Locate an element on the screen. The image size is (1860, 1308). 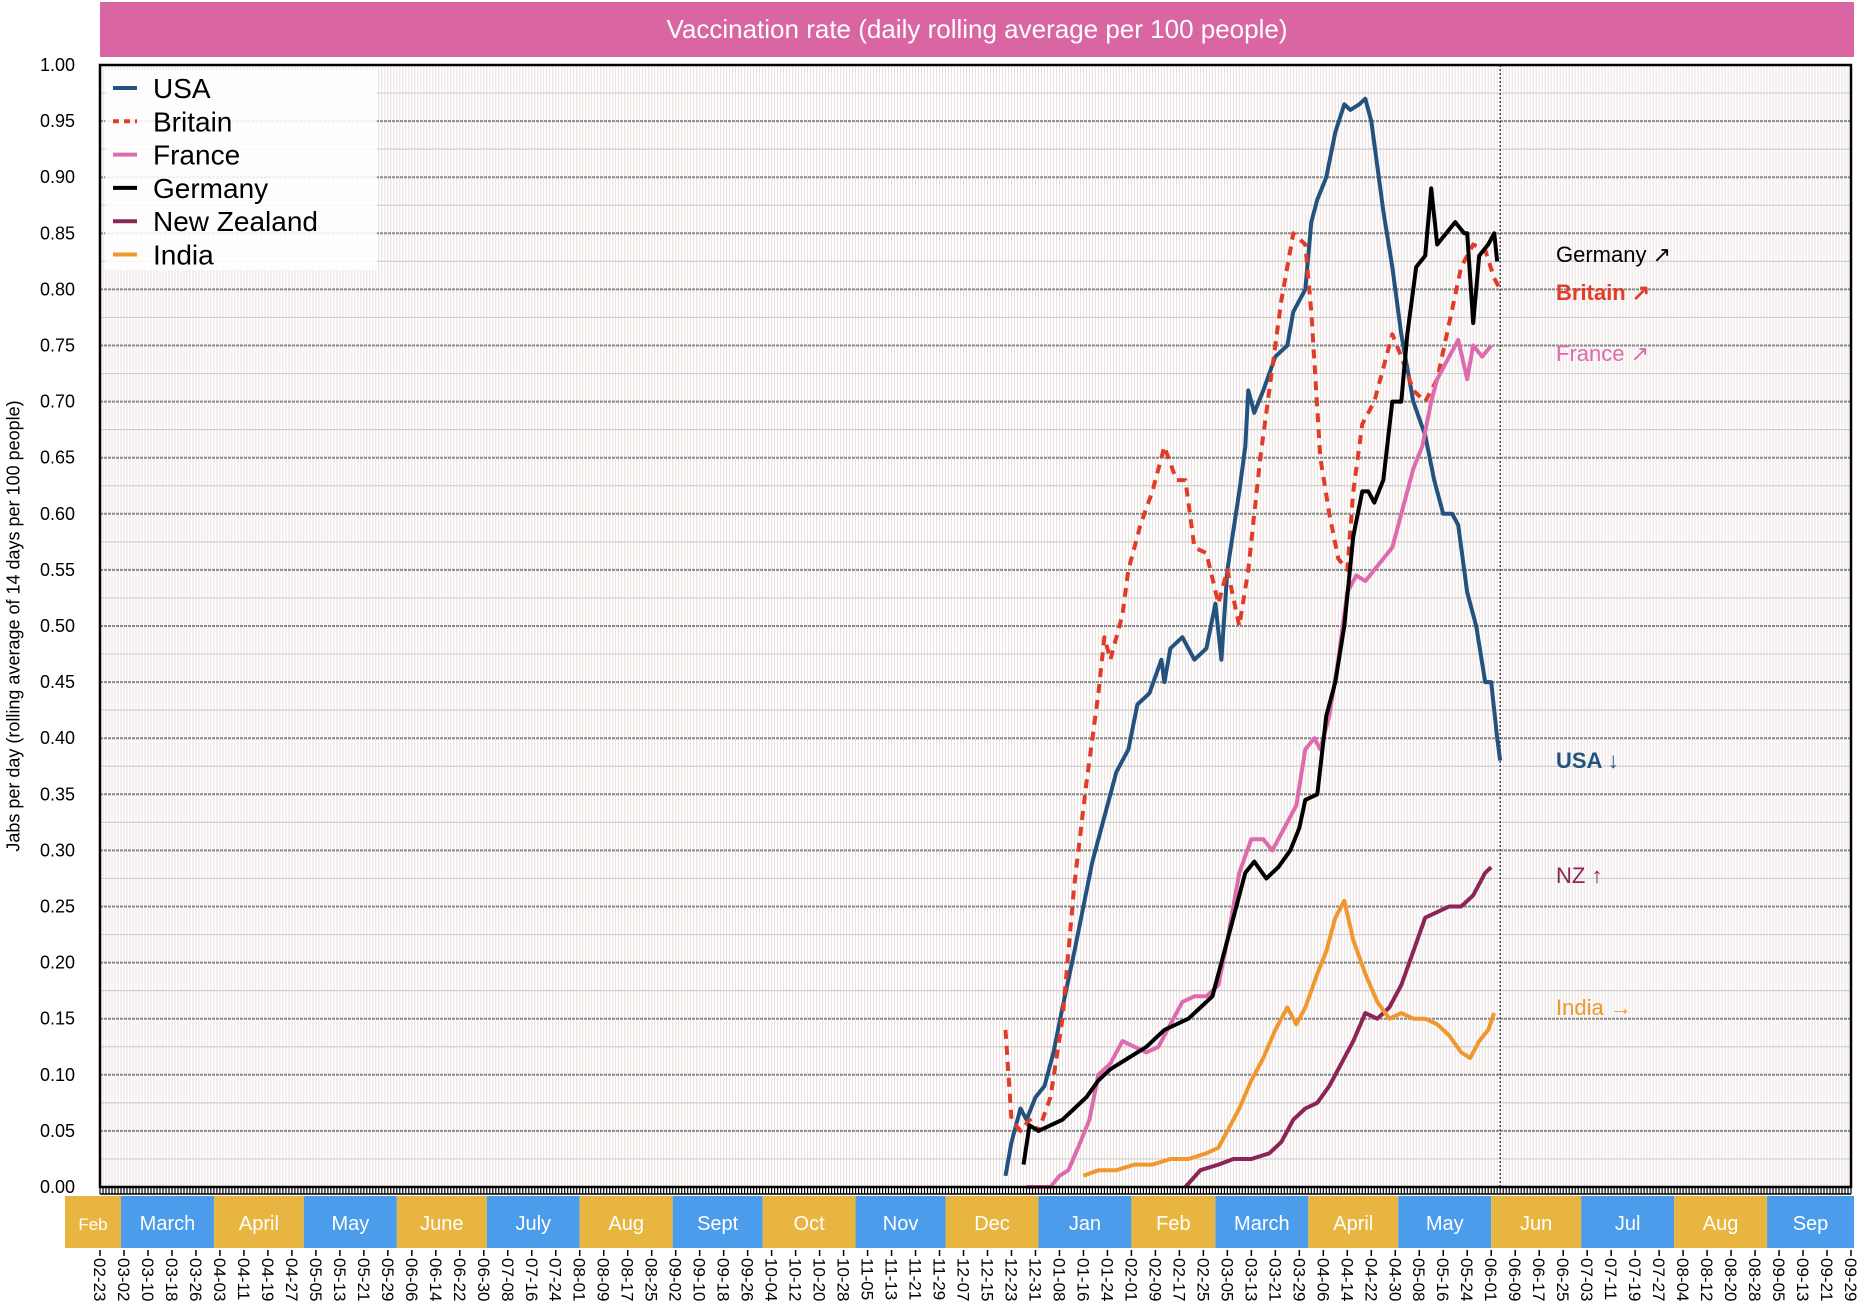
x-tick-label: 04-06 is located at coordinates (1322, 1279).